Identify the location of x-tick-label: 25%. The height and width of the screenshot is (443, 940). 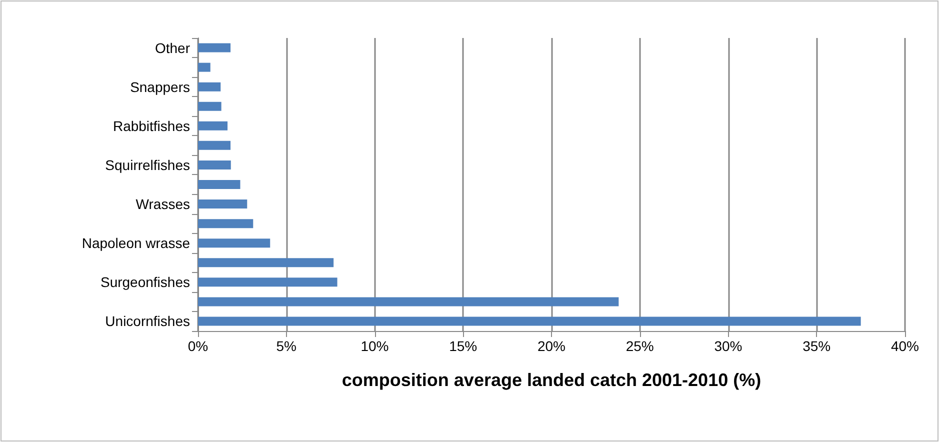
(640, 346).